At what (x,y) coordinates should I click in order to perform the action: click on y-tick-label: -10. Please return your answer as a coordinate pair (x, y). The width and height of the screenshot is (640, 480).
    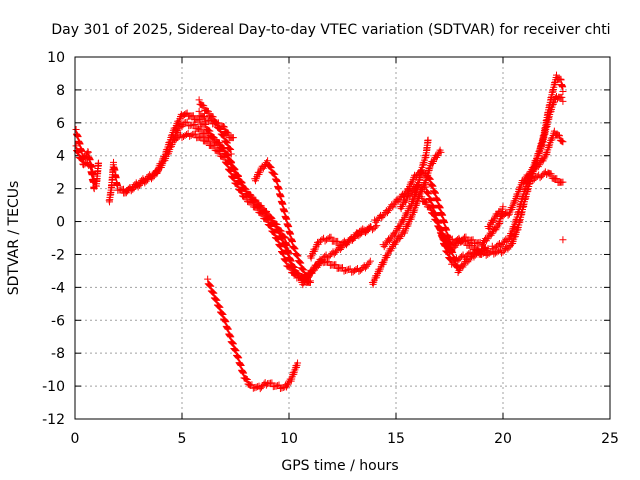
    Looking at the image, I should click on (53, 387).